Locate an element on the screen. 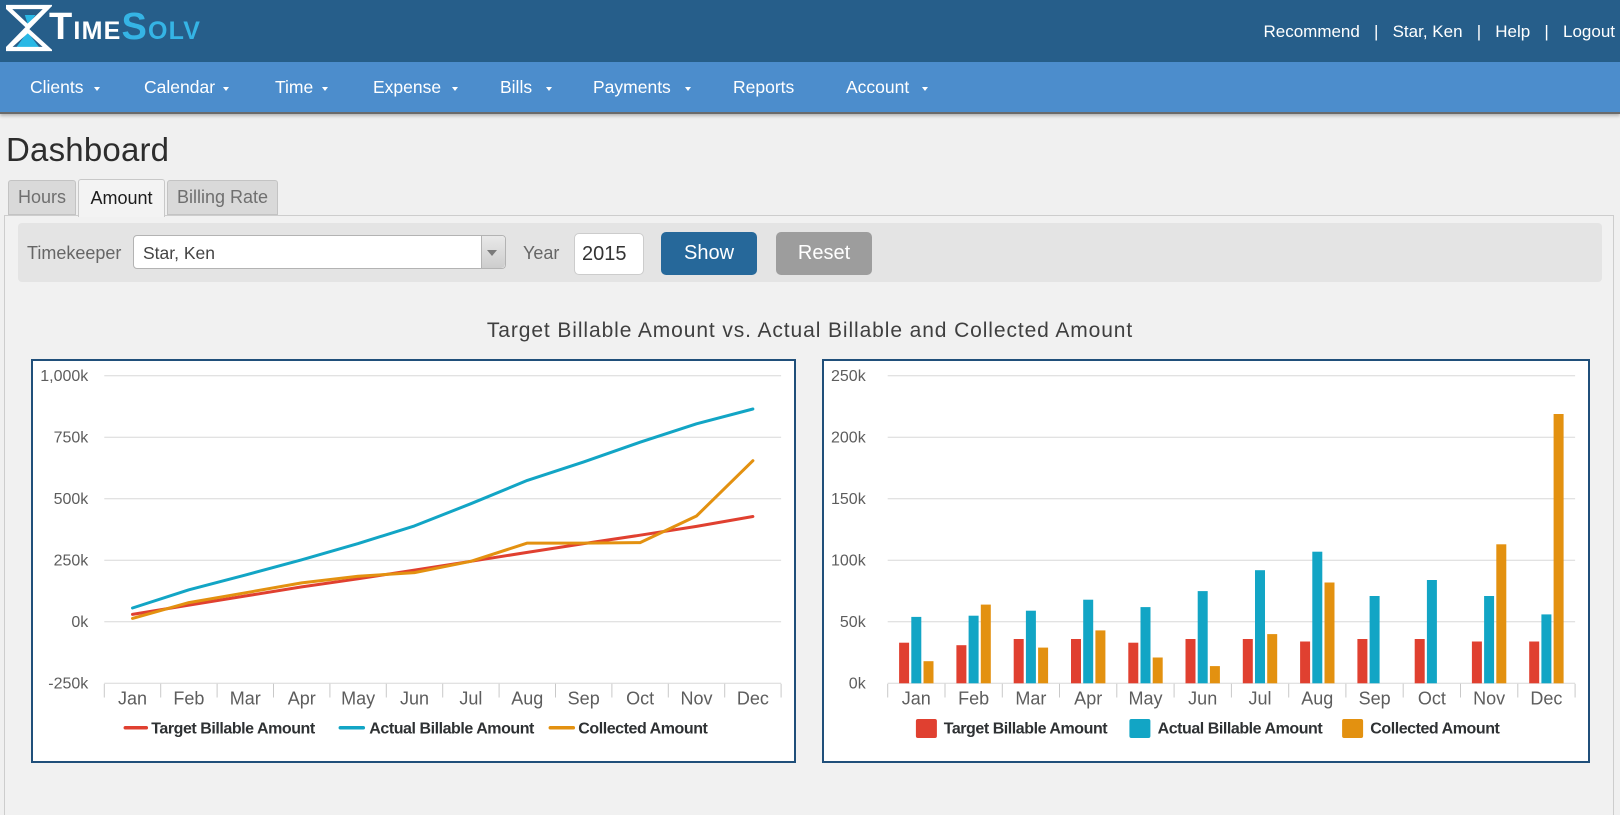  svg-text: 200k is located at coordinates (849, 438).